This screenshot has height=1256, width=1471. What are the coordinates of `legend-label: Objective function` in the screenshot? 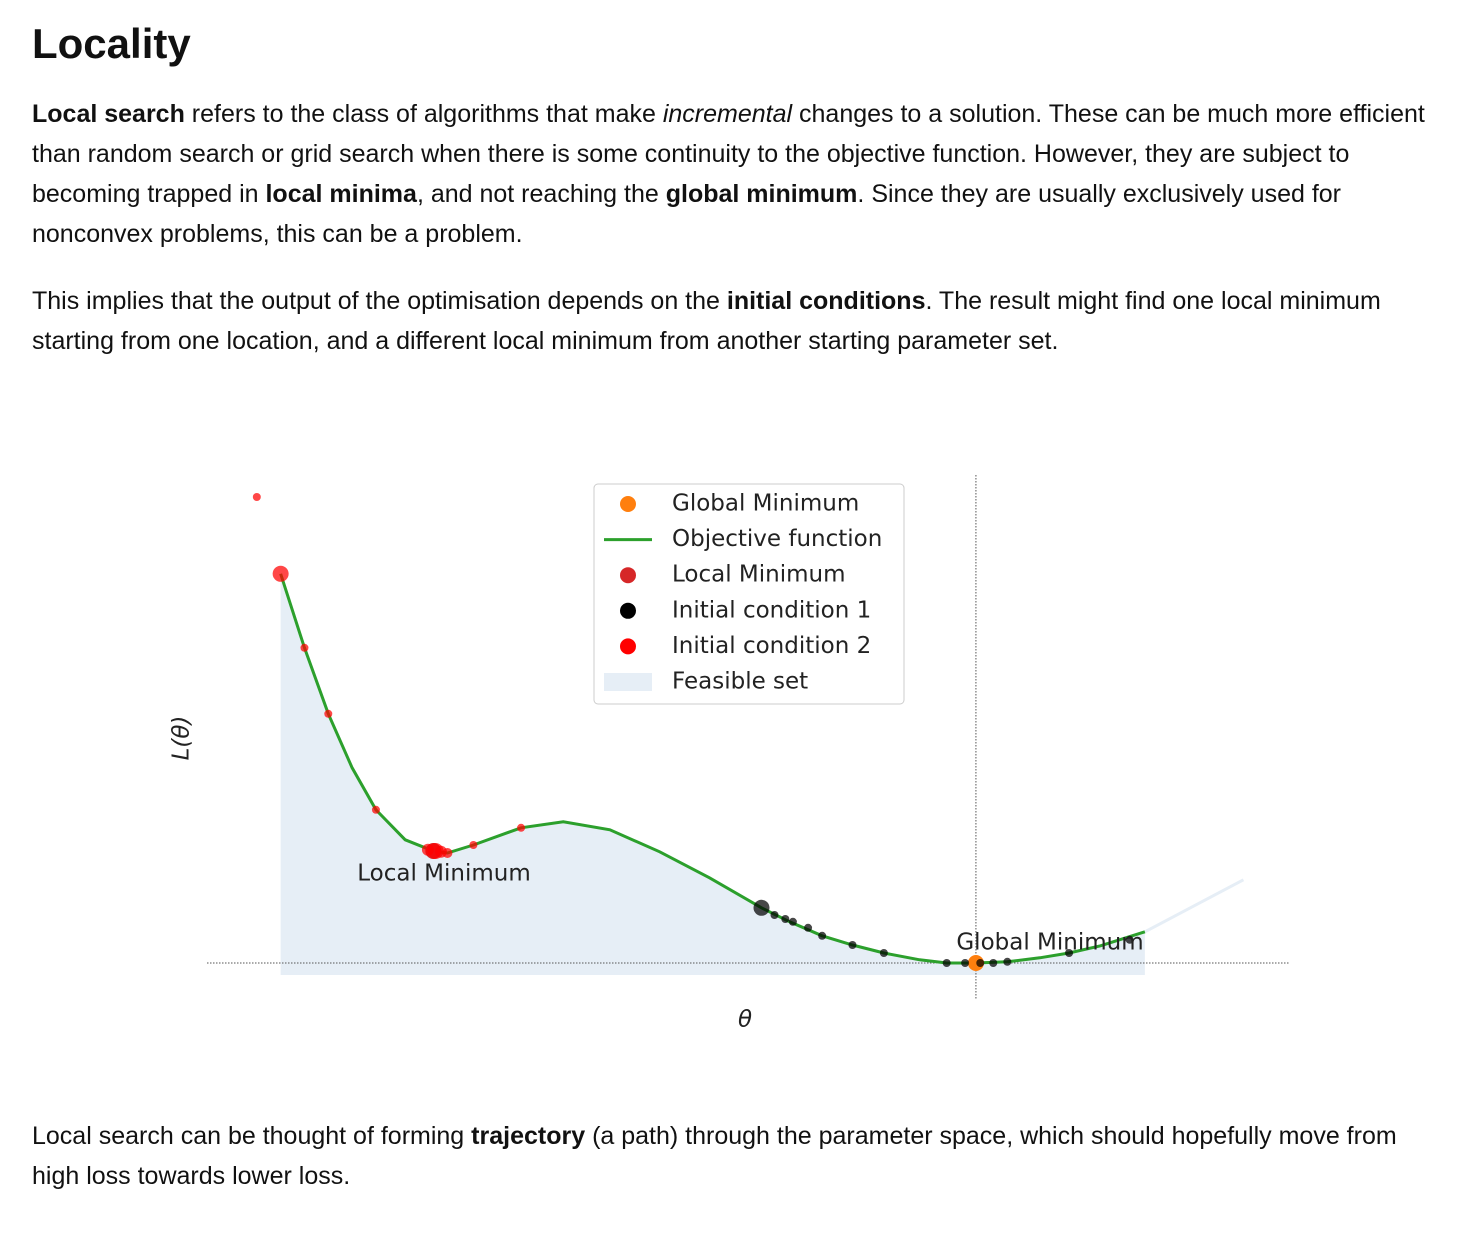 It's located at (777, 539).